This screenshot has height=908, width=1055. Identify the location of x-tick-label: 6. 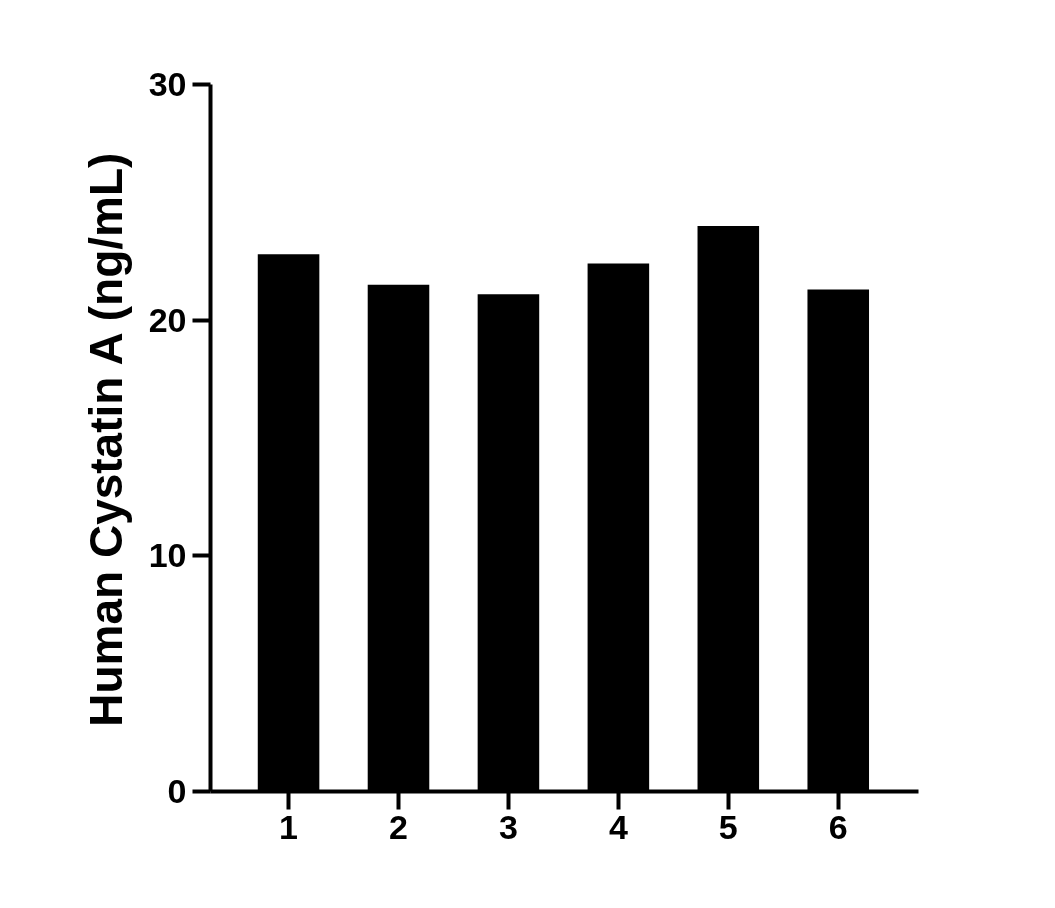
(838, 826).